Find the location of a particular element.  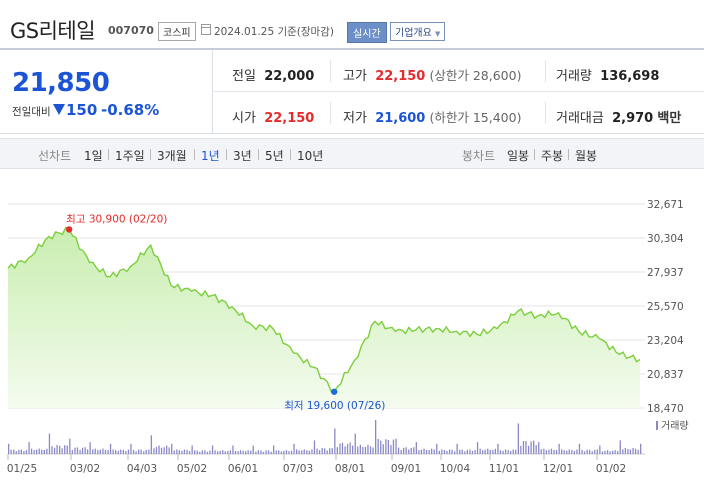

y-tick-label: 20,837 is located at coordinates (665, 375).